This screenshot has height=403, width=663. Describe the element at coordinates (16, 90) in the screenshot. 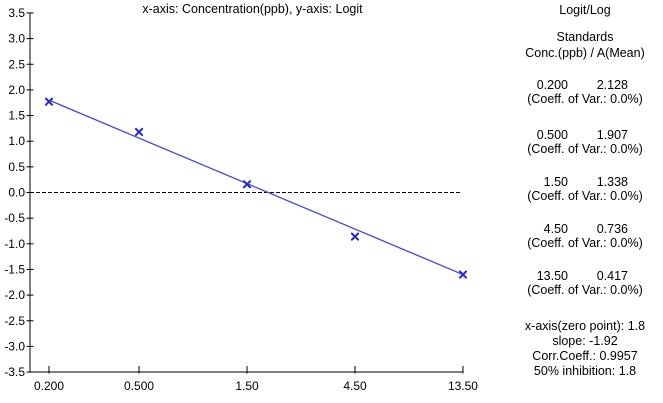

I see `y-tick-label: 2.0` at that location.